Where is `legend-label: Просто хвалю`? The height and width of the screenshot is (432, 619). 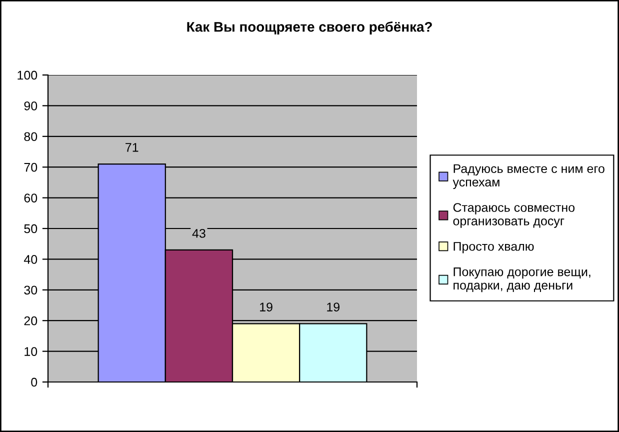
legend-label: Просто хвалю is located at coordinates (494, 248).